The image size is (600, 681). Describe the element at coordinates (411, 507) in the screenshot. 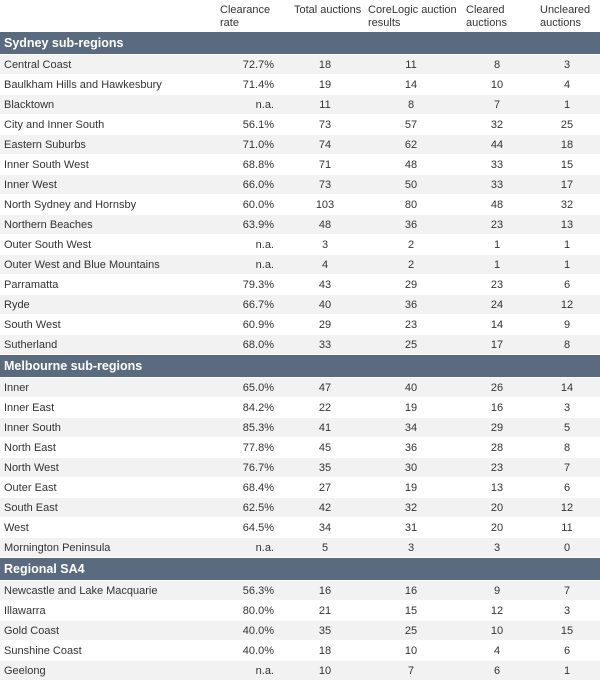

I see `corelogic-results-cell: 32` at that location.